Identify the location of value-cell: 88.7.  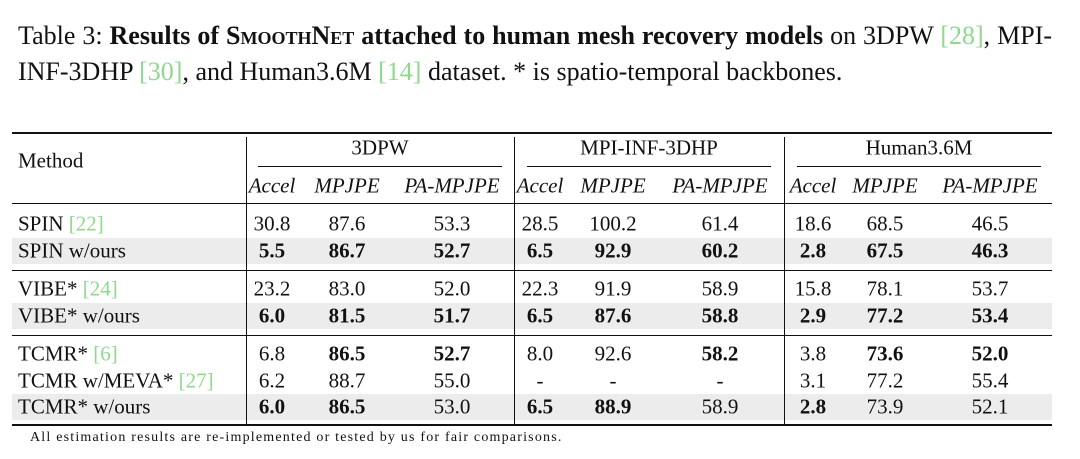
(347, 380).